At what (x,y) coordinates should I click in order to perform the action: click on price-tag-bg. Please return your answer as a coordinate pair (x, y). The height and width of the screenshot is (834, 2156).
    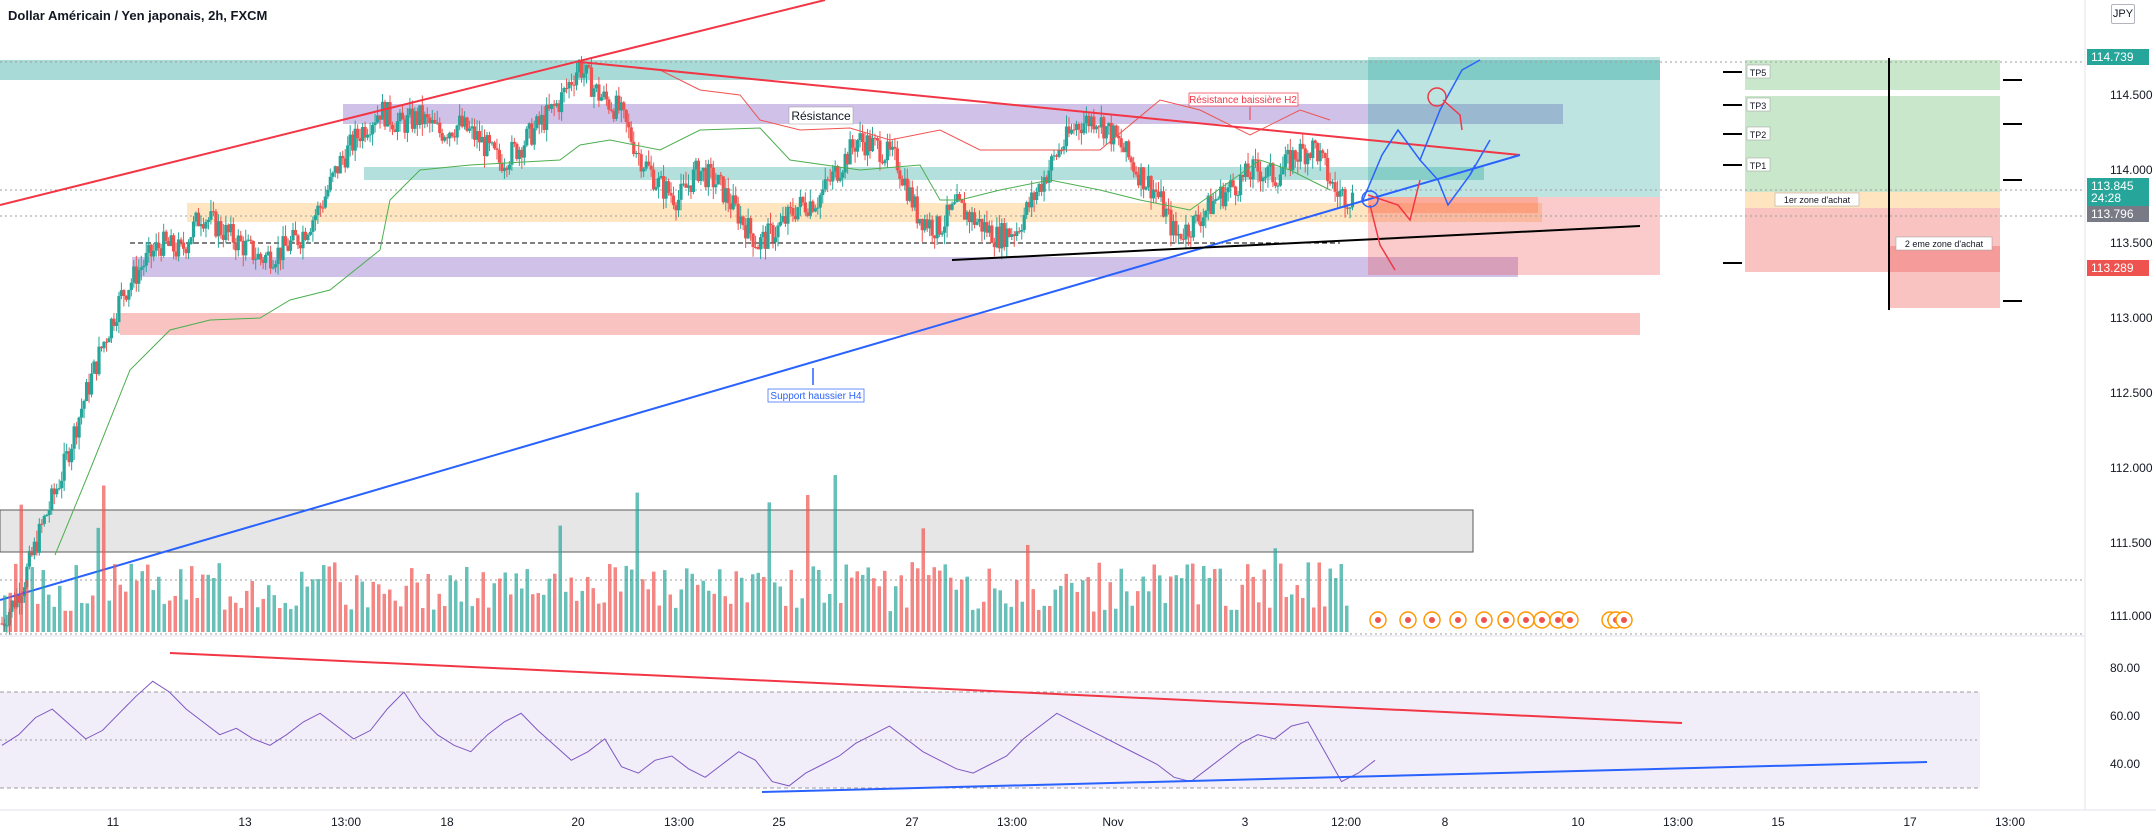
    Looking at the image, I should click on (2118, 268).